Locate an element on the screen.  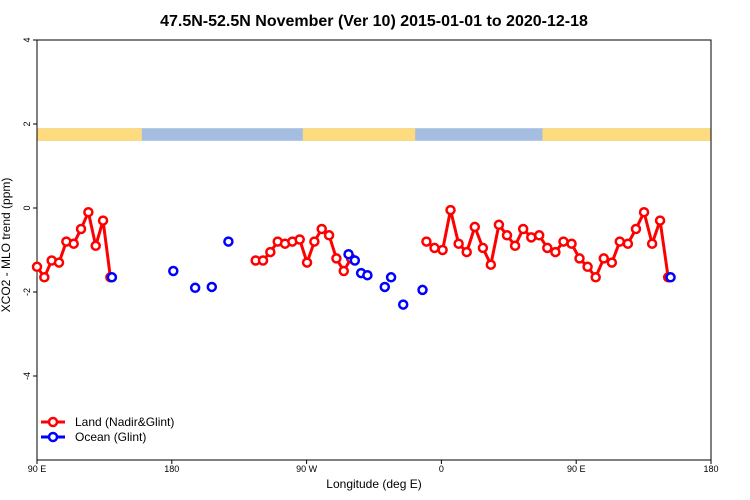
surface-band is located at coordinates (374, 134).